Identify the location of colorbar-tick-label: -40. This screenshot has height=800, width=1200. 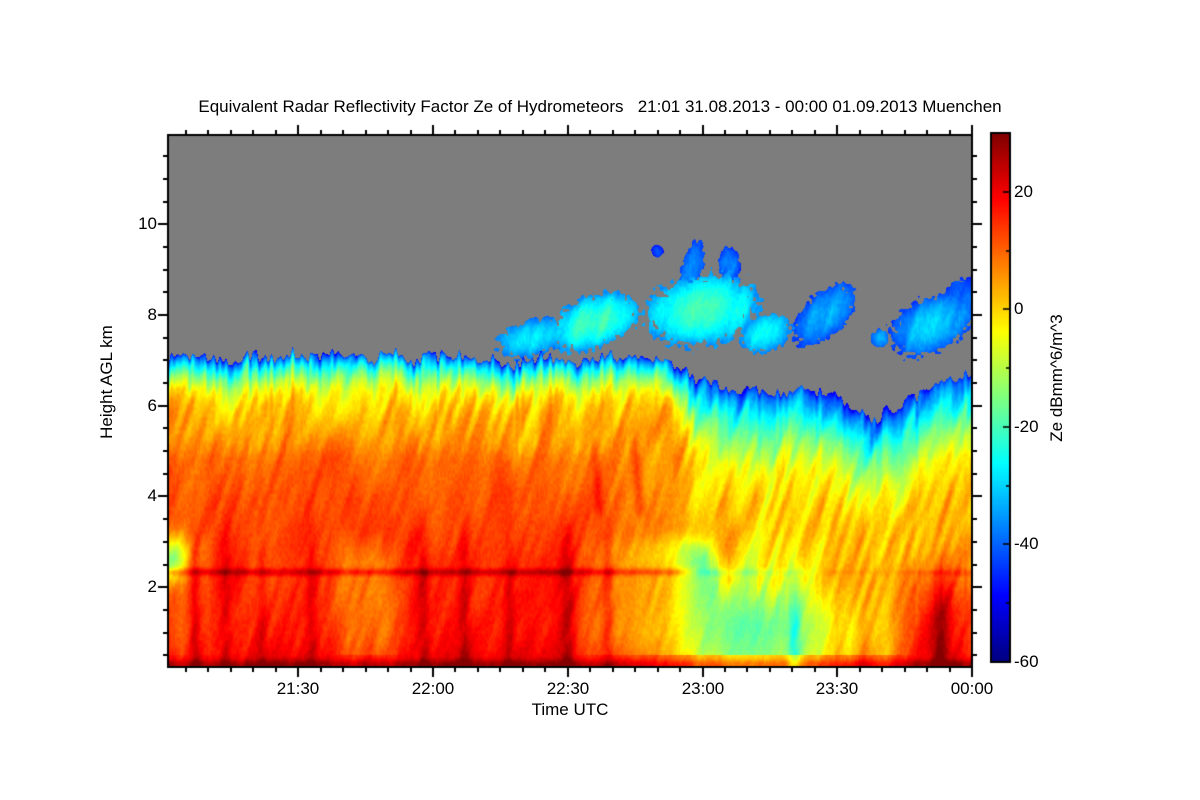
(1026, 543).